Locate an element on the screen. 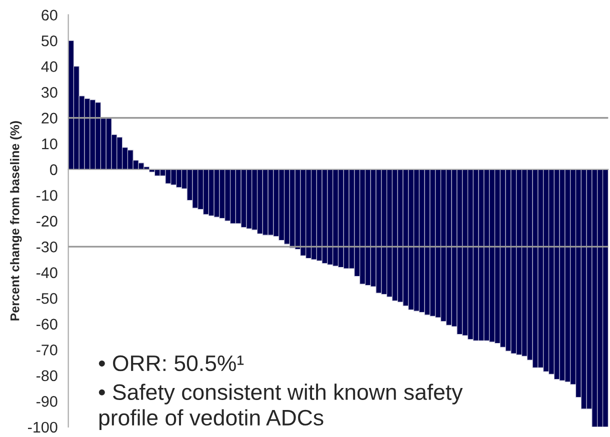 The width and height of the screenshot is (610, 437). y-tick-label: -60 is located at coordinates (47, 324).